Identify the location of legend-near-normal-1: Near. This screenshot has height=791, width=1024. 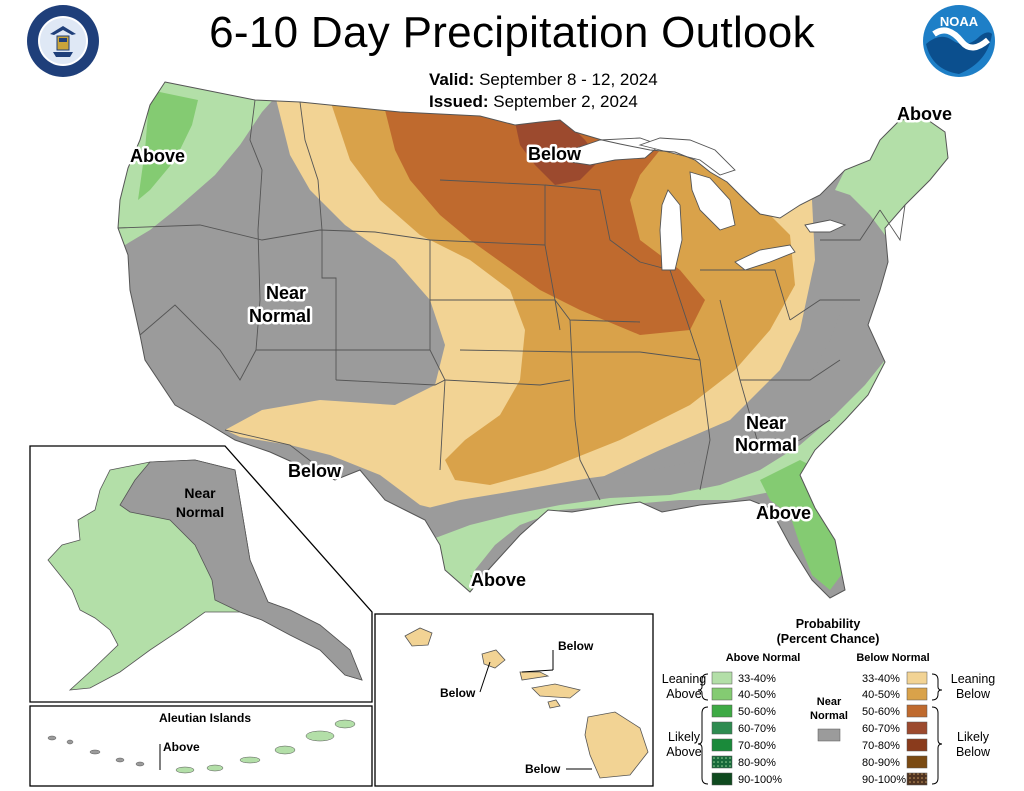
(829, 702).